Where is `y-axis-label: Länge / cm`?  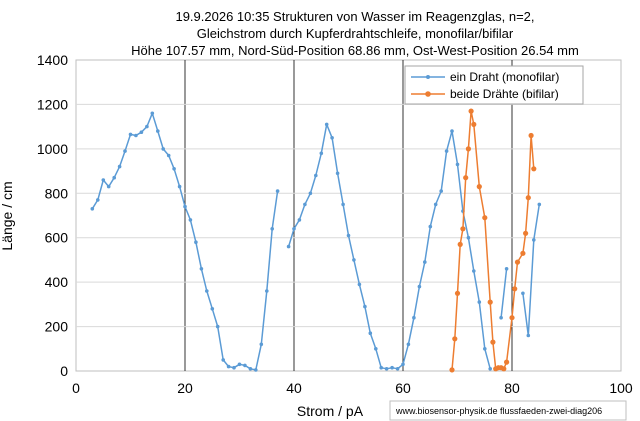 y-axis-label: Länge / cm is located at coordinates (7, 215).